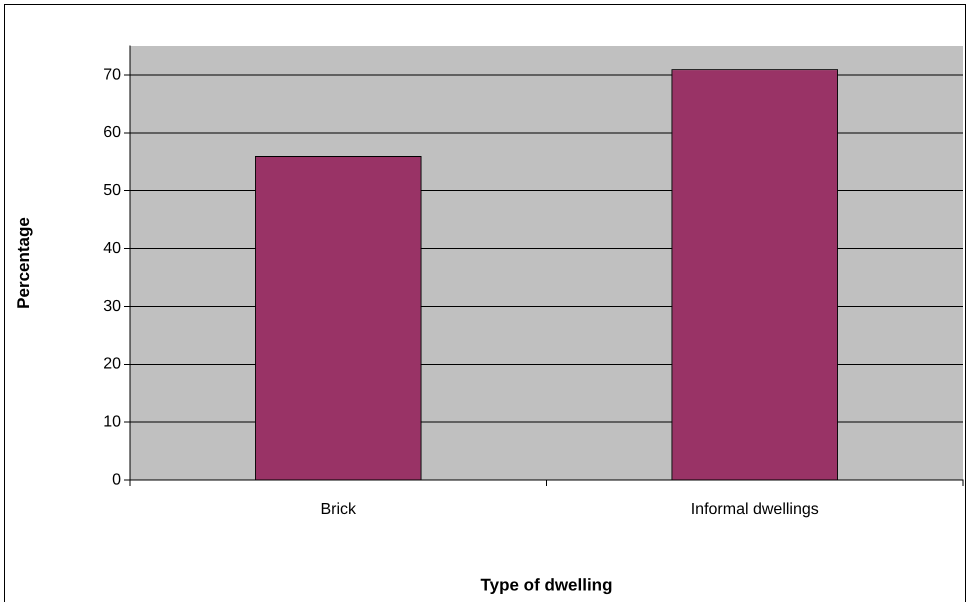 This screenshot has height=602, width=969. What do you see at coordinates (112, 133) in the screenshot?
I see `y-tick-label: 60` at bounding box center [112, 133].